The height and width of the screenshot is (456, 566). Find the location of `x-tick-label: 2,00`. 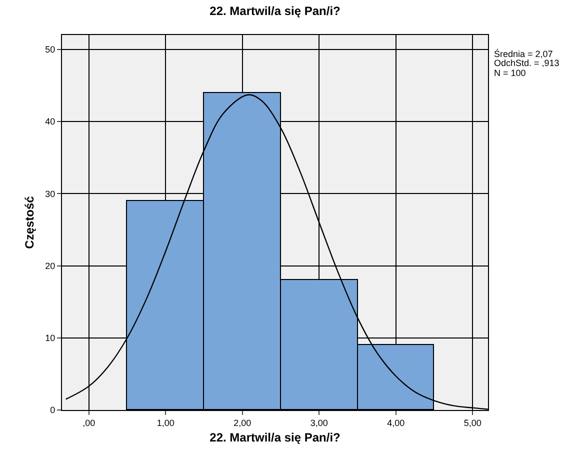

x-tick-label: 2,00 is located at coordinates (243, 423).